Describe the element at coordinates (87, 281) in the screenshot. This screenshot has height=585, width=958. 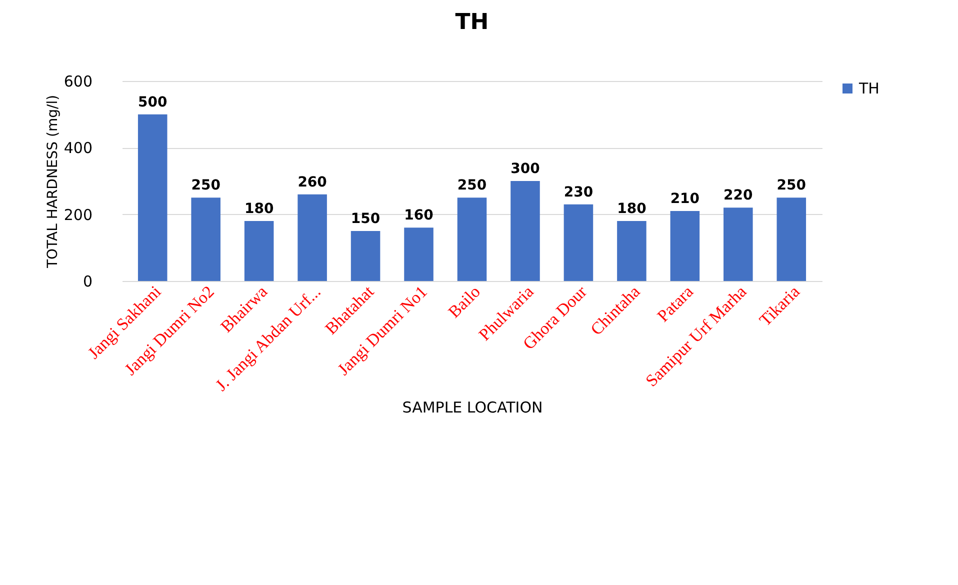
I see `y-tick-label: 0` at that location.